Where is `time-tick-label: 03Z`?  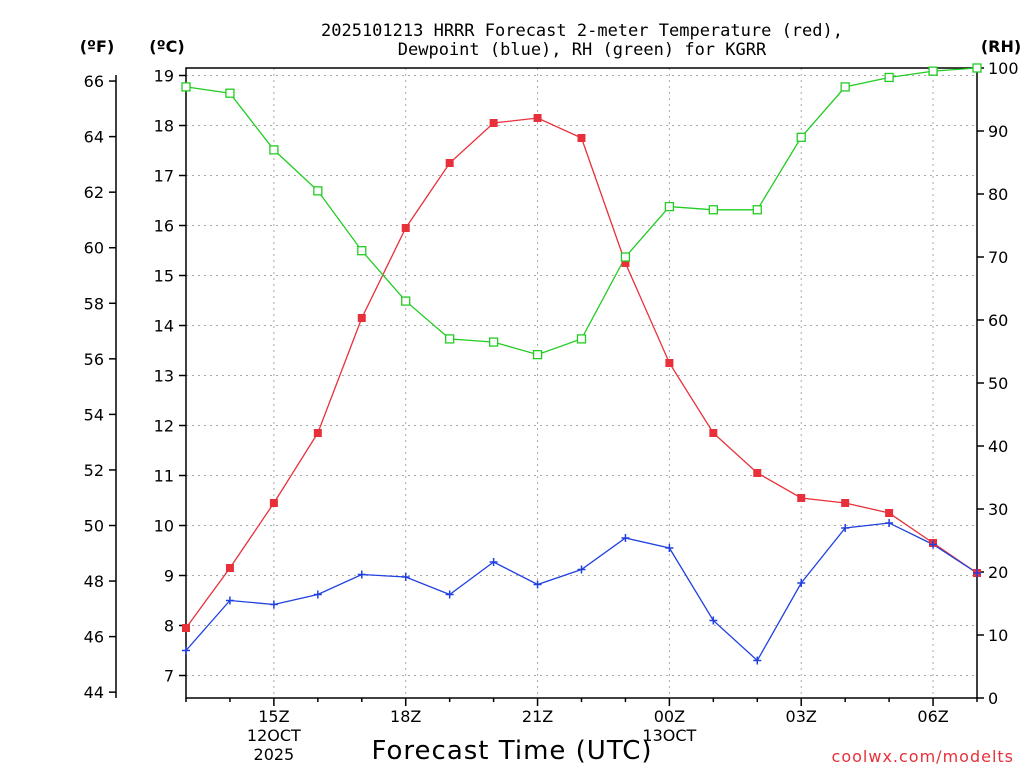 time-tick-label: 03Z is located at coordinates (801, 716).